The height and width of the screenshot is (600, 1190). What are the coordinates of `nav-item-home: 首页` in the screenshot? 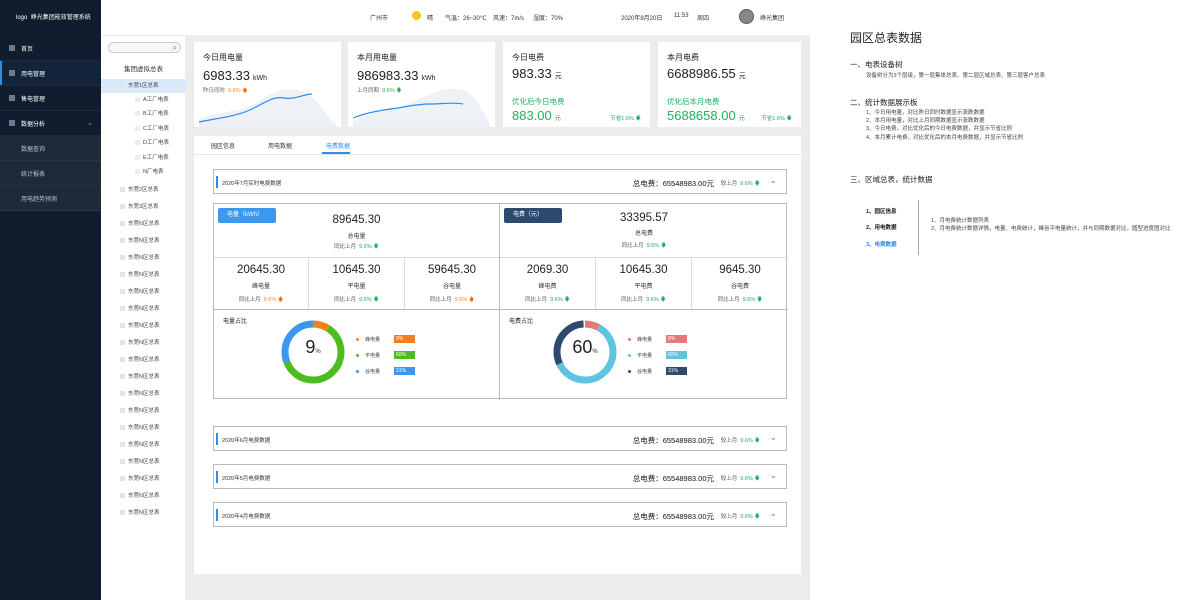 It's located at (50, 48).